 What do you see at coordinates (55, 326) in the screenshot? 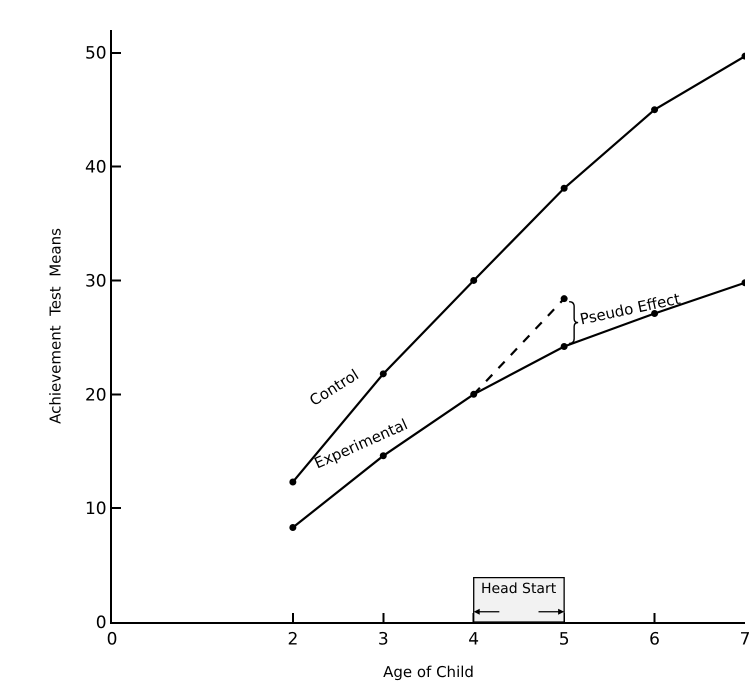
I see `y-axis-title: Achievement Test Means` at bounding box center [55, 326].